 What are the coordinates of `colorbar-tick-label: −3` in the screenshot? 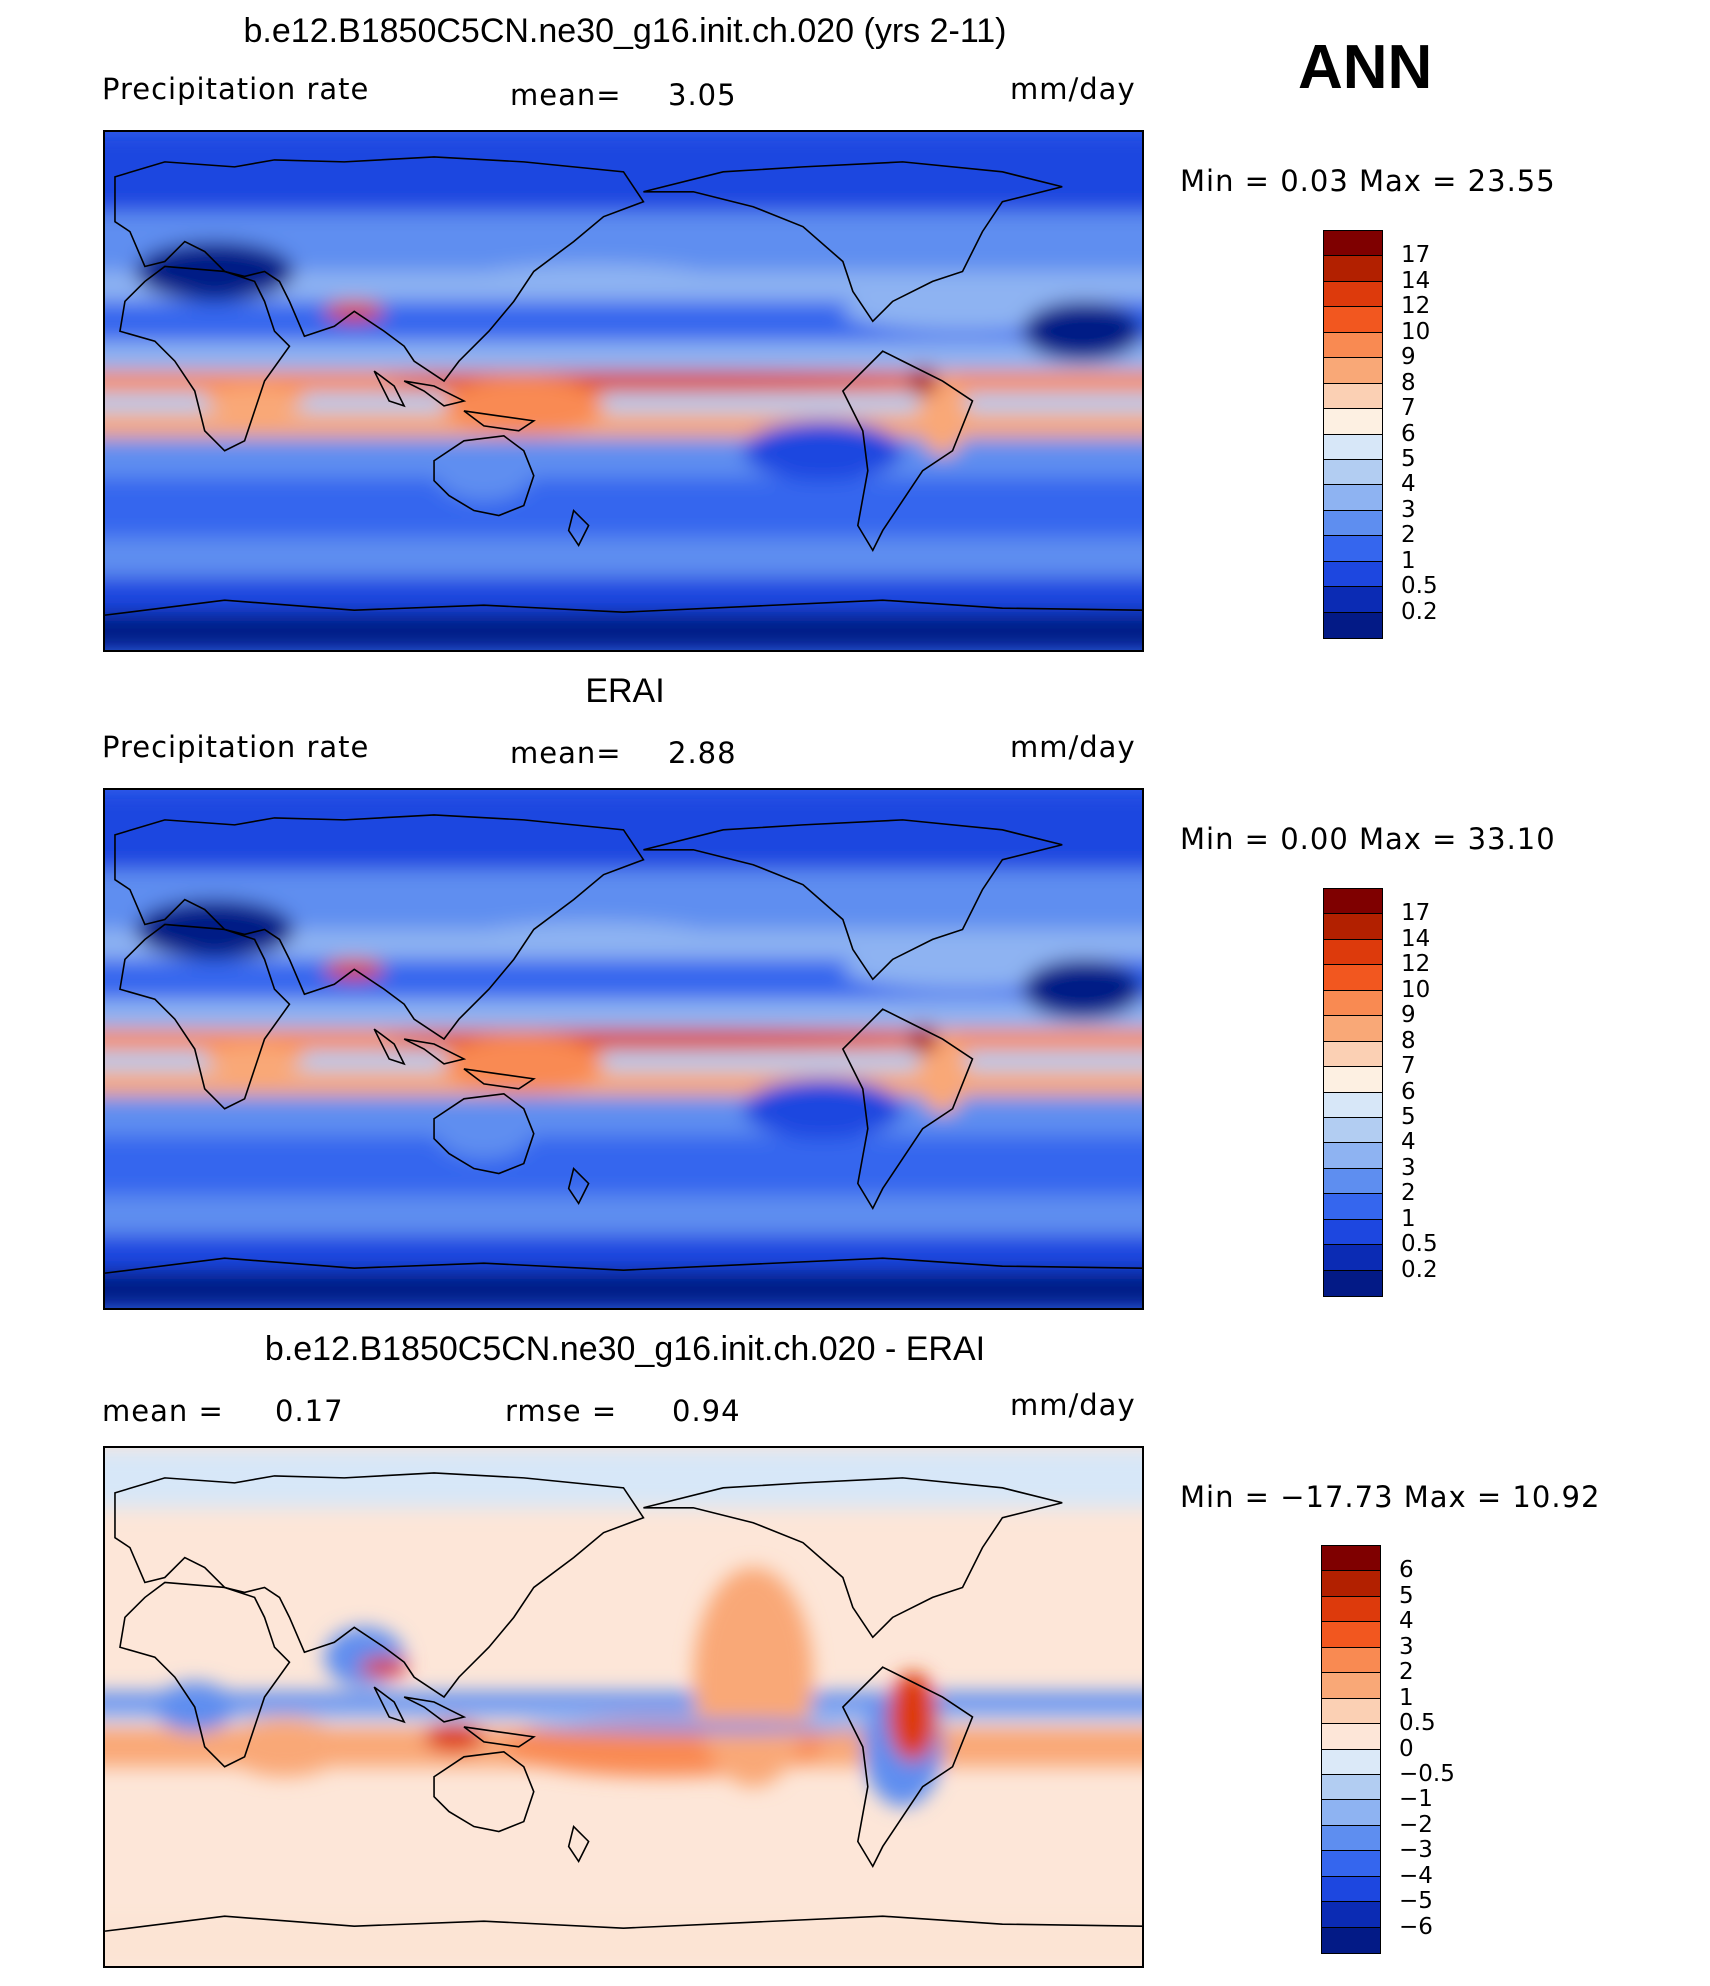 It's located at (1416, 1850).